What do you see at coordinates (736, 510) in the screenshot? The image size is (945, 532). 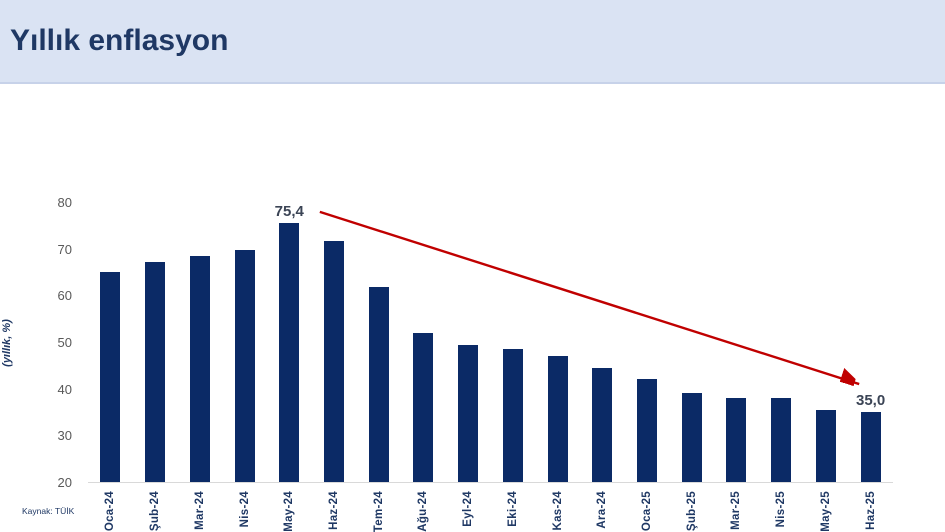 I see `x-tick-label: Mar-25` at bounding box center [736, 510].